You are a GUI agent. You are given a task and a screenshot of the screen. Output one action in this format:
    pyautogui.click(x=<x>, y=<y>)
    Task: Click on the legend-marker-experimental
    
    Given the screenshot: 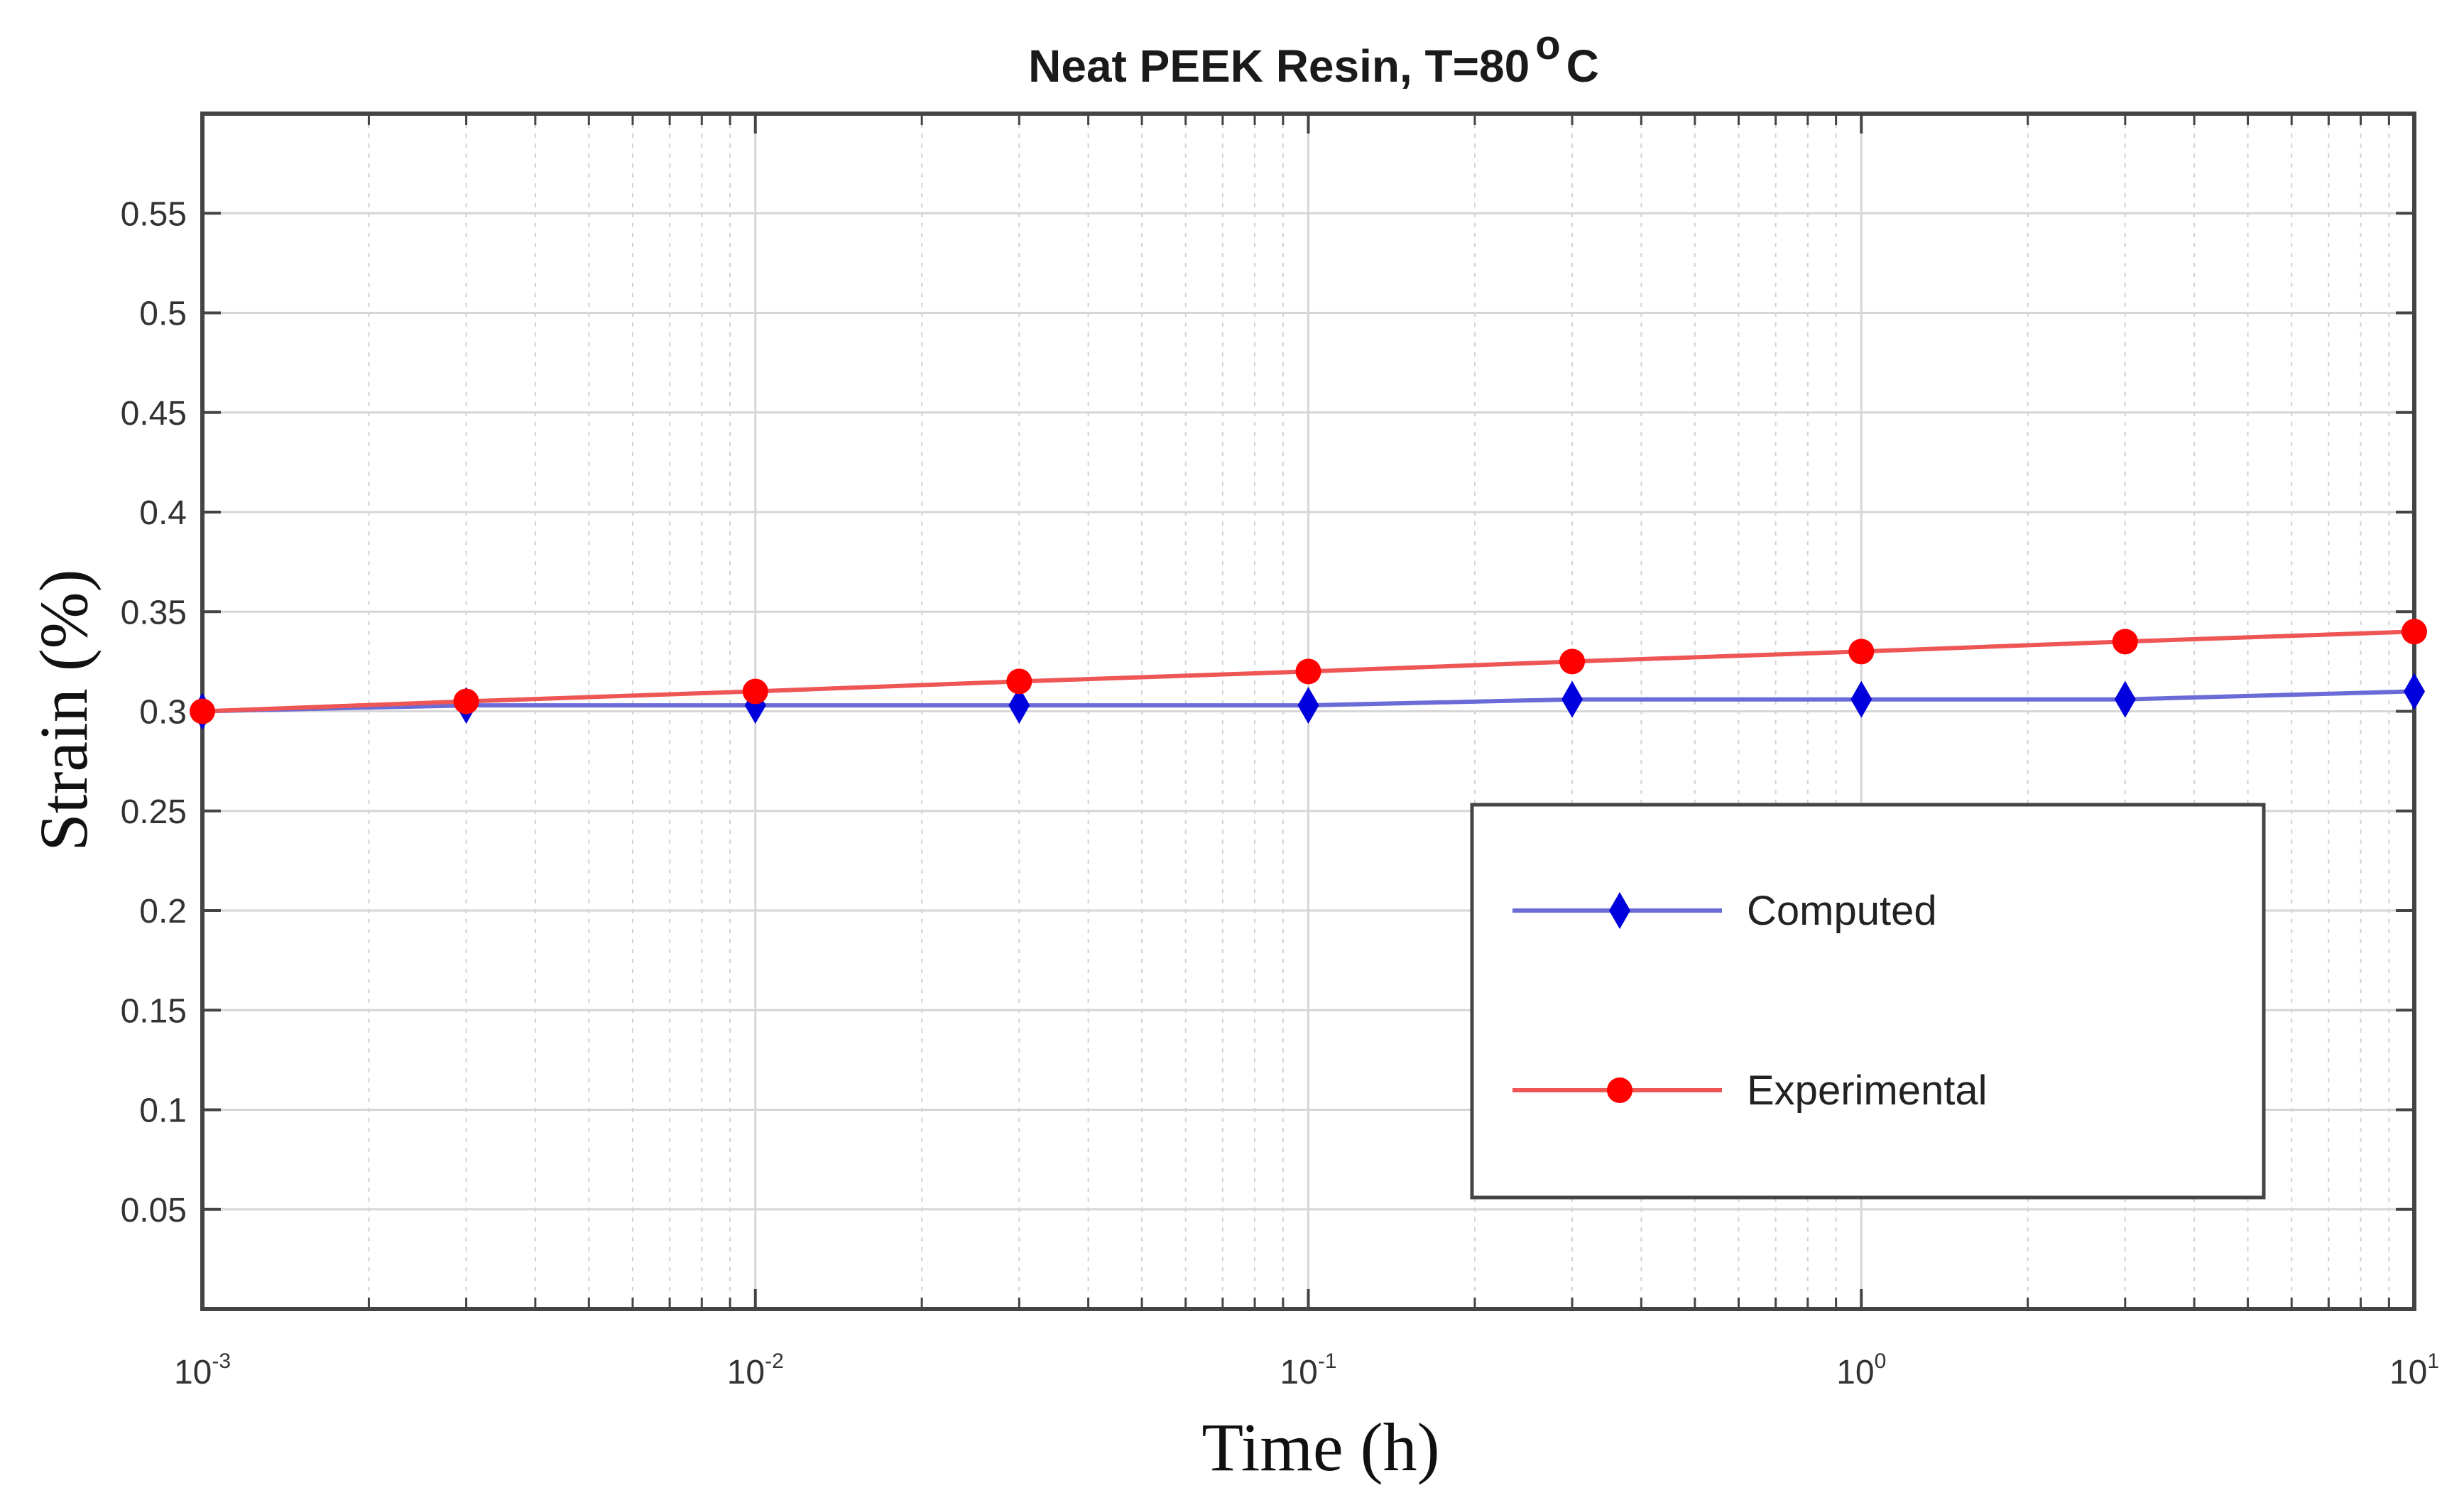 What is the action you would take?
    pyautogui.click(x=1619, y=1090)
    